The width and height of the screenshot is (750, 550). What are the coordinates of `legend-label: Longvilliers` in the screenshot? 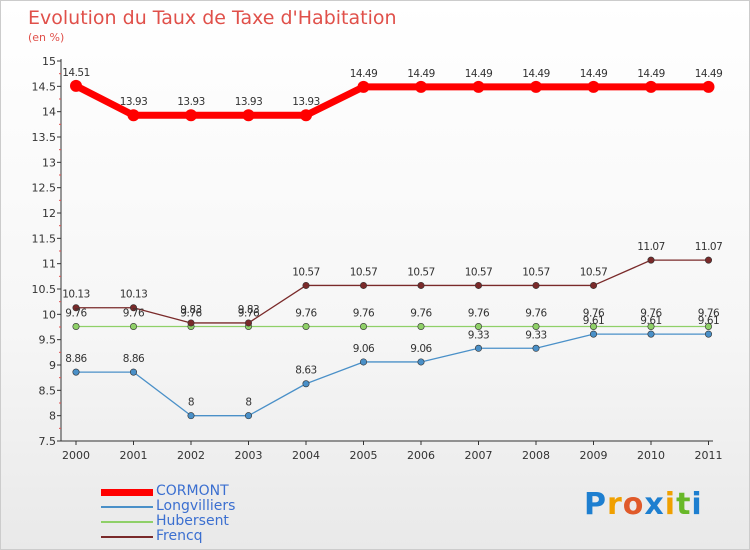 It's located at (196, 506).